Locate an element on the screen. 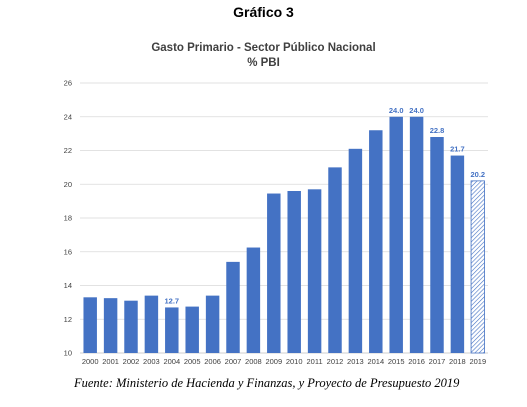 Image resolution: width=527 pixels, height=407 pixels. x-tick-label: 2009 is located at coordinates (273, 361).